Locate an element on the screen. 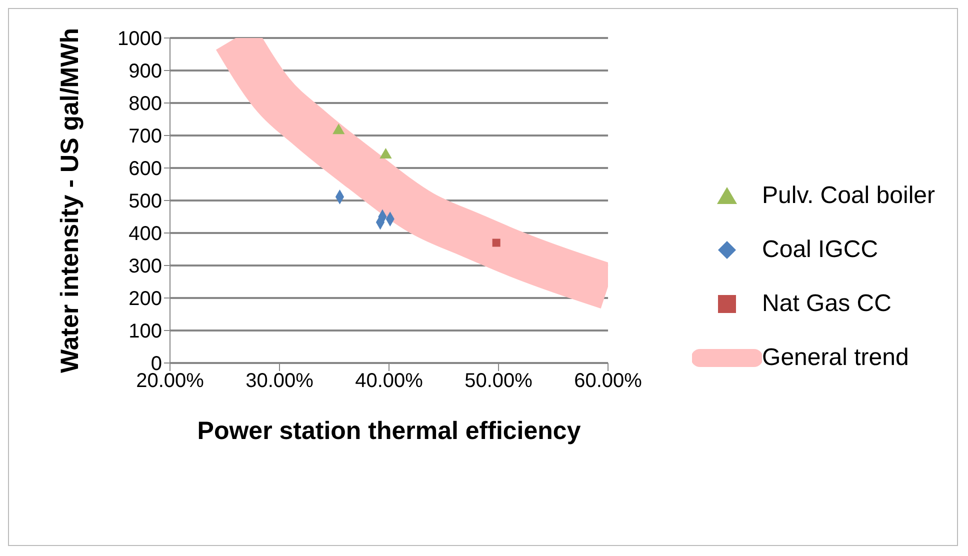 The image size is (968, 556). y-axis-title: Water intensity - US gal/MWh is located at coordinates (70, 200).